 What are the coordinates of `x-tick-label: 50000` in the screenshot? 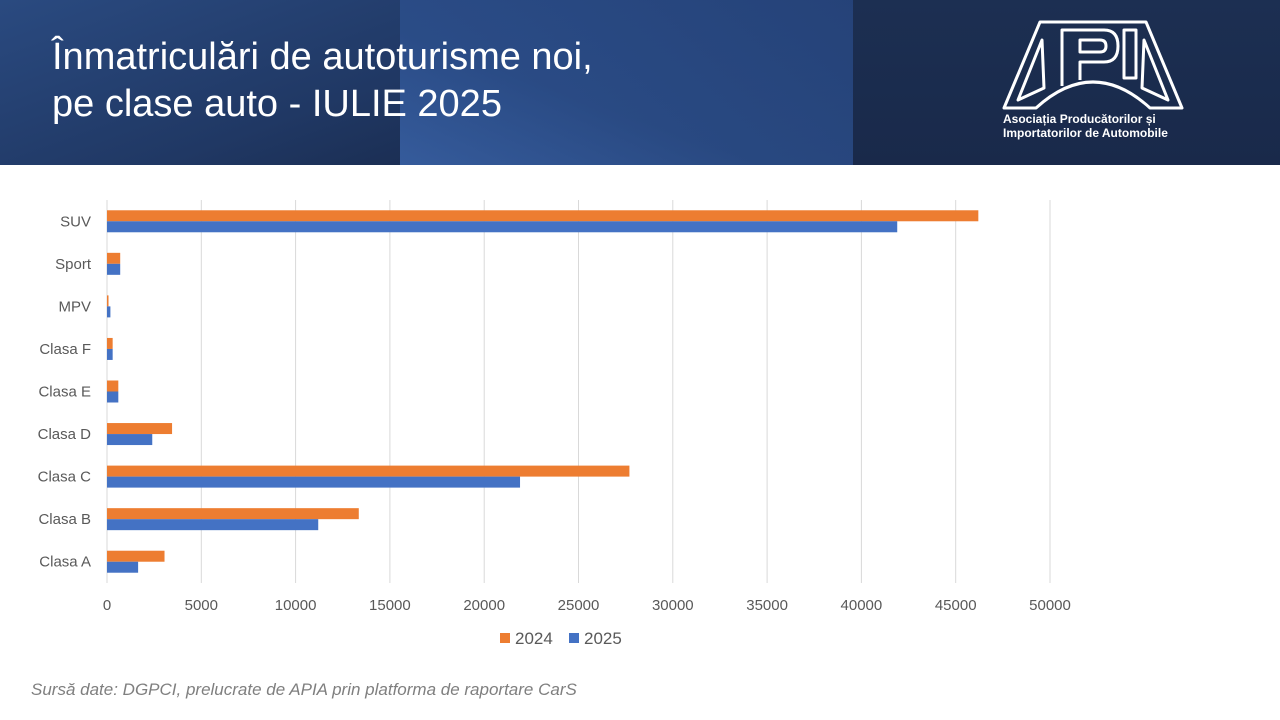 It's located at (1050, 605).